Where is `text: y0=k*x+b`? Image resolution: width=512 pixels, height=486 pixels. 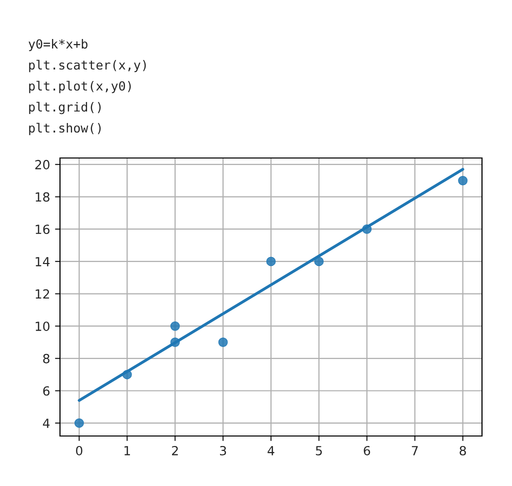
text: y0=k*x+b is located at coordinates (58, 45).